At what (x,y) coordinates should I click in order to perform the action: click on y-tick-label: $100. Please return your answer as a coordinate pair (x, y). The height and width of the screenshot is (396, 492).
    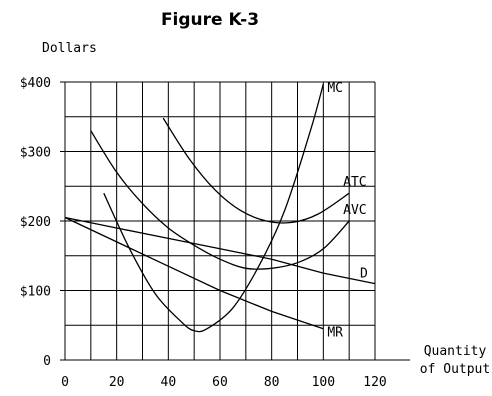
    Looking at the image, I should click on (35, 292).